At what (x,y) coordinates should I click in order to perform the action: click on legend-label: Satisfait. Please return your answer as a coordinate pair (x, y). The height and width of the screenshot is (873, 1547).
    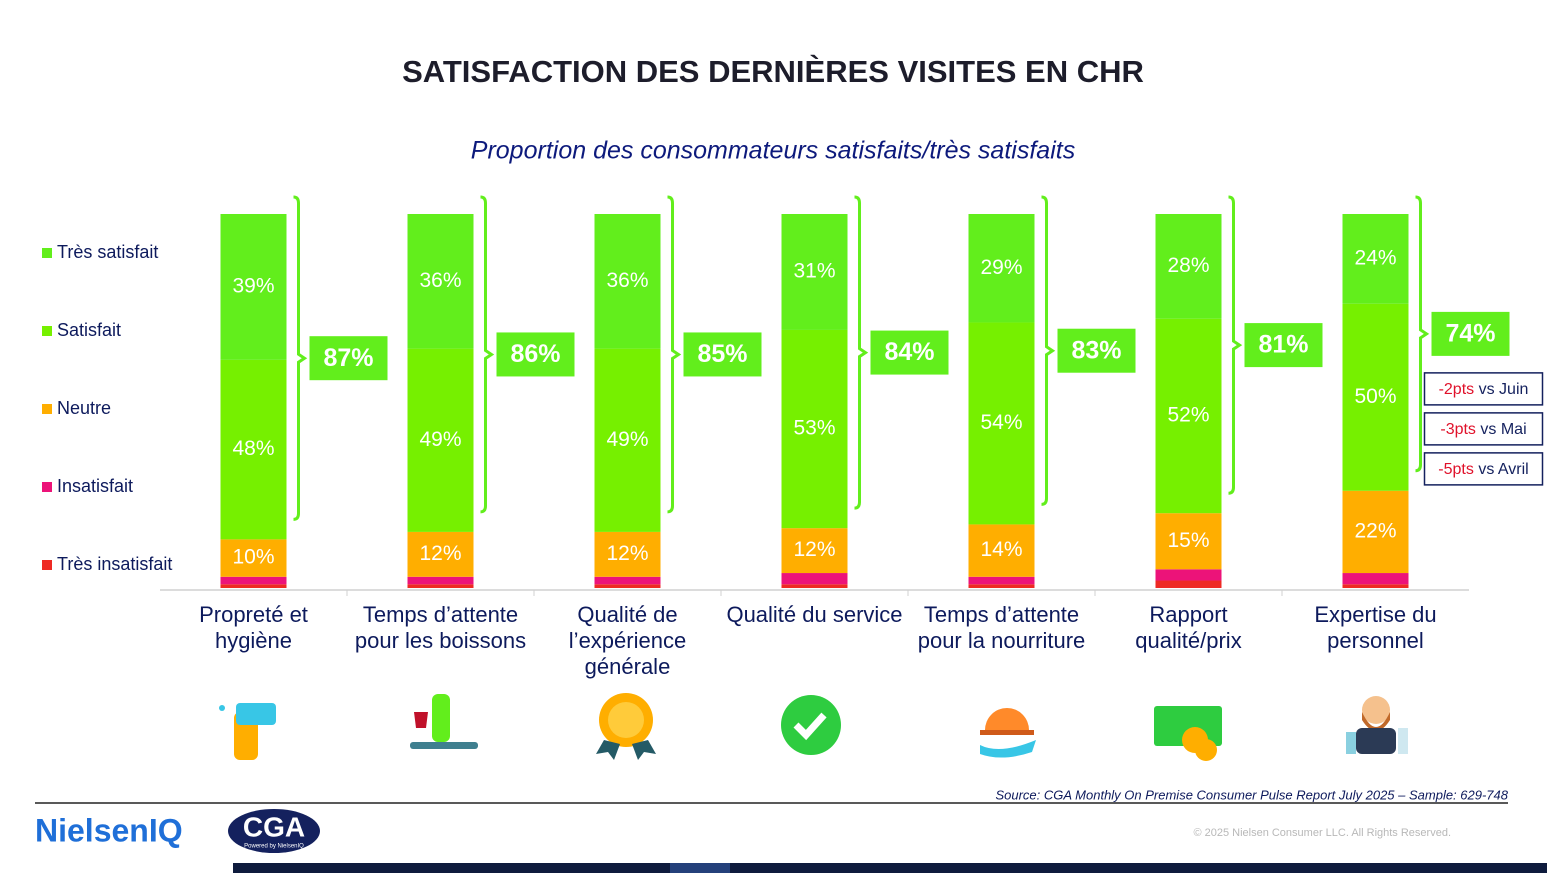
    Looking at the image, I should click on (89, 330).